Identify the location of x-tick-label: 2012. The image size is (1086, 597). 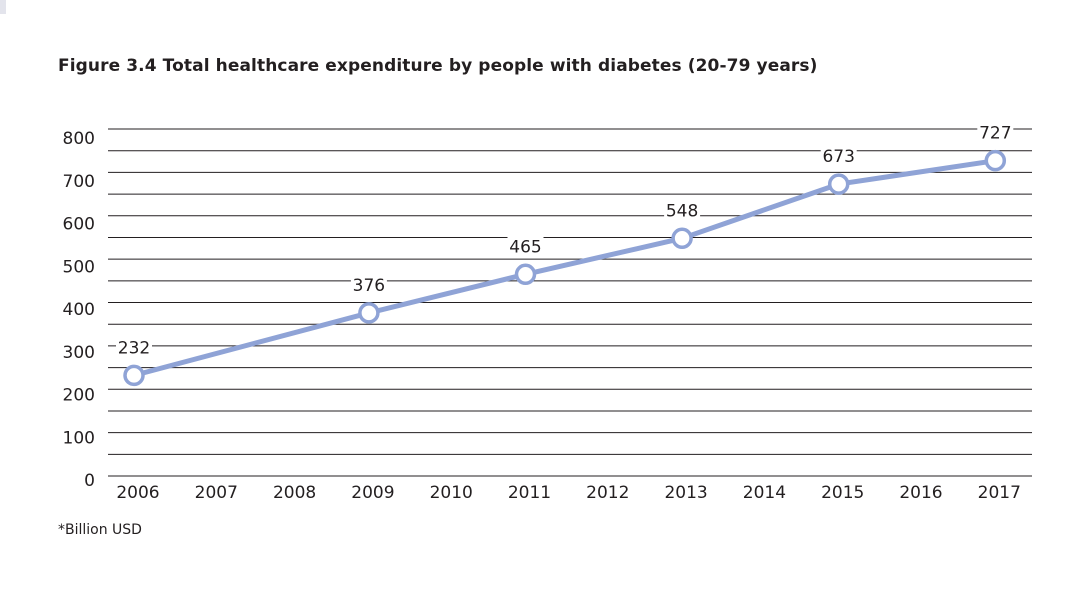
(607, 493).